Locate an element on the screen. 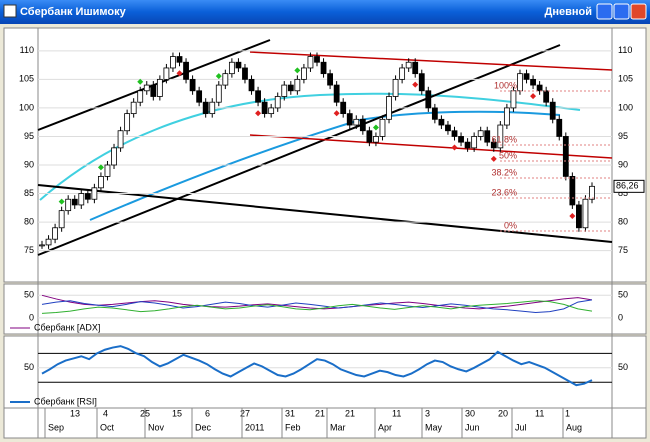 This screenshot has width=650, height=442. fib-label: 61.8% is located at coordinates (504, 139).